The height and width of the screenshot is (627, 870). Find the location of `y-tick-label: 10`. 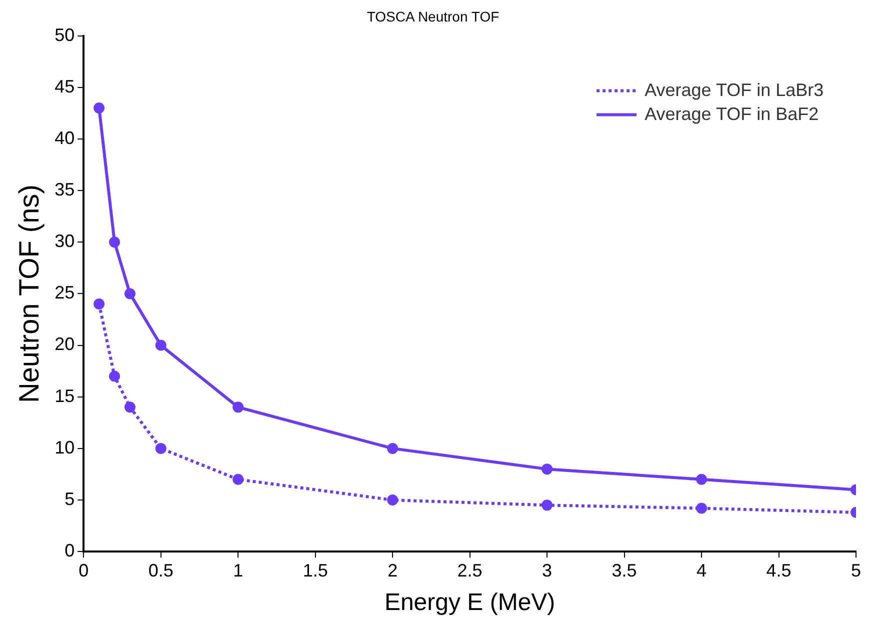

y-tick-label: 10 is located at coordinates (64, 447).